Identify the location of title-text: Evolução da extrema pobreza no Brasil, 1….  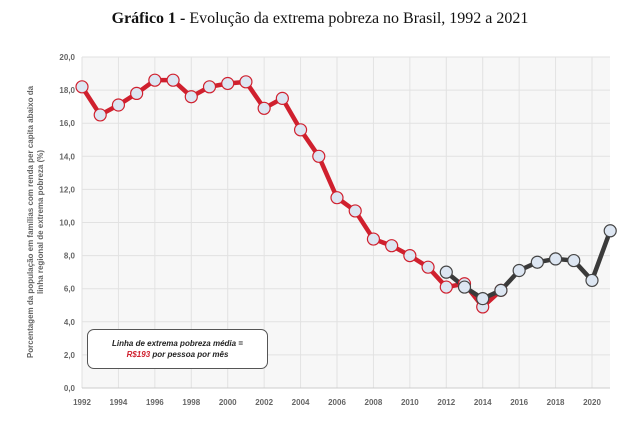
(359, 18).